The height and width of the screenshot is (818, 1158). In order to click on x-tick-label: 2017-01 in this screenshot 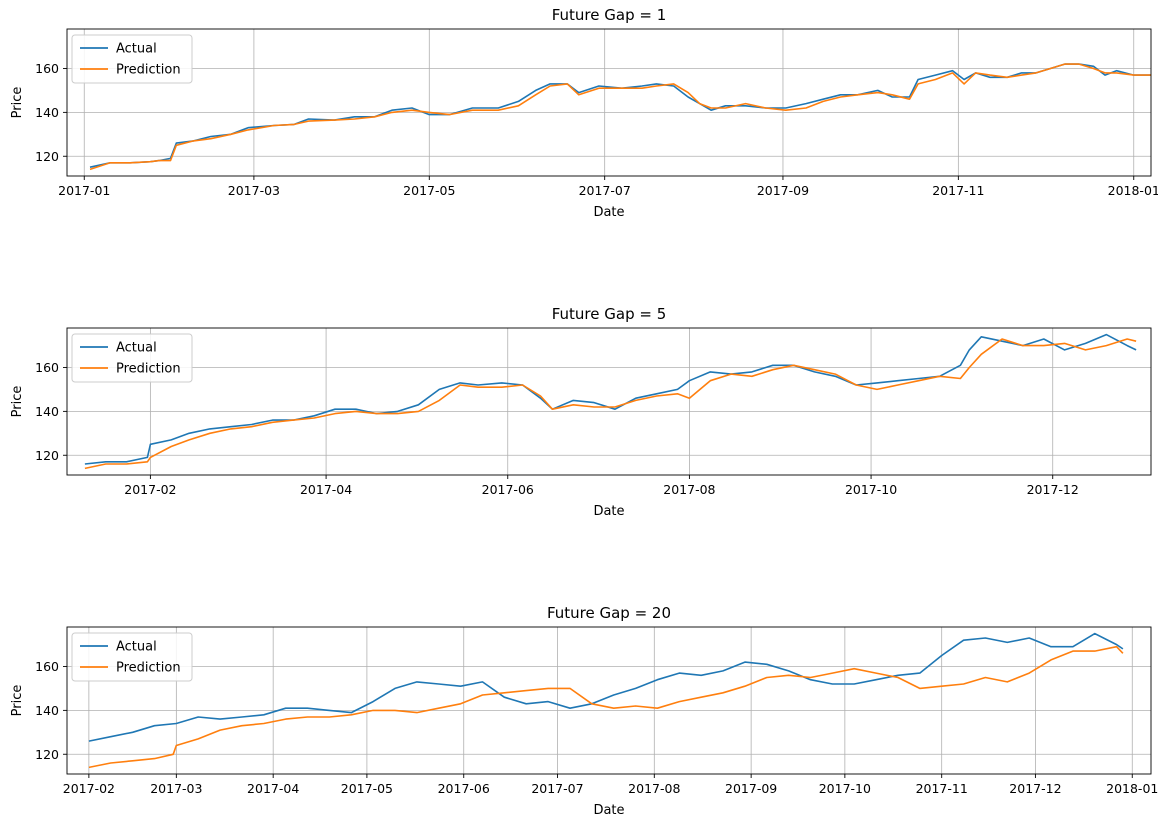, I will do `click(84, 190)`.